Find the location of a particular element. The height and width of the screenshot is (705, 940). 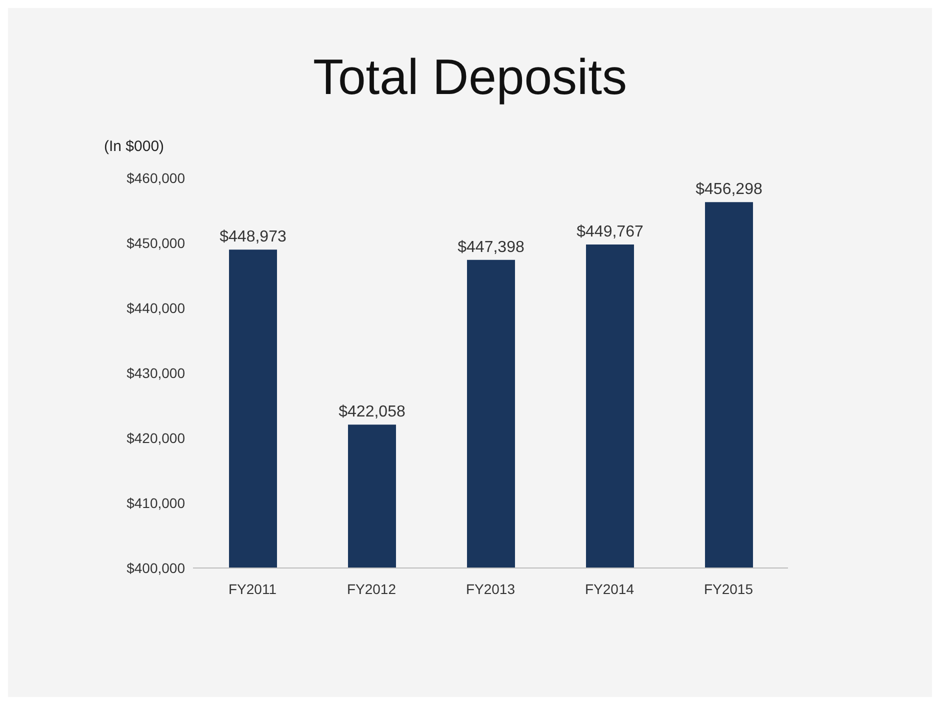

data-label: $447,398 is located at coordinates (491, 247).